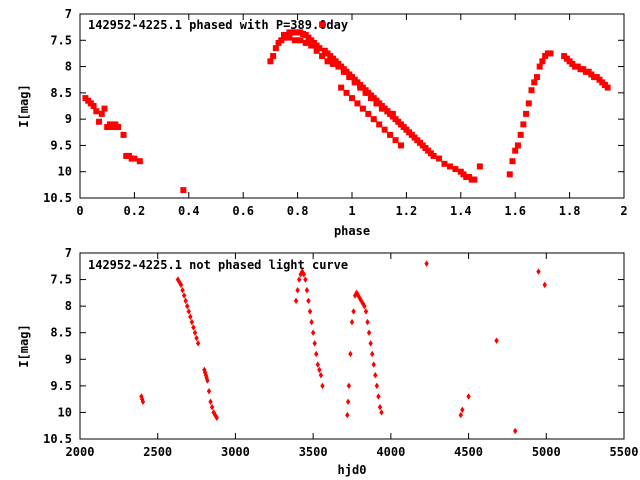  I want to click on y-tick-label: 7, so click(68, 253).